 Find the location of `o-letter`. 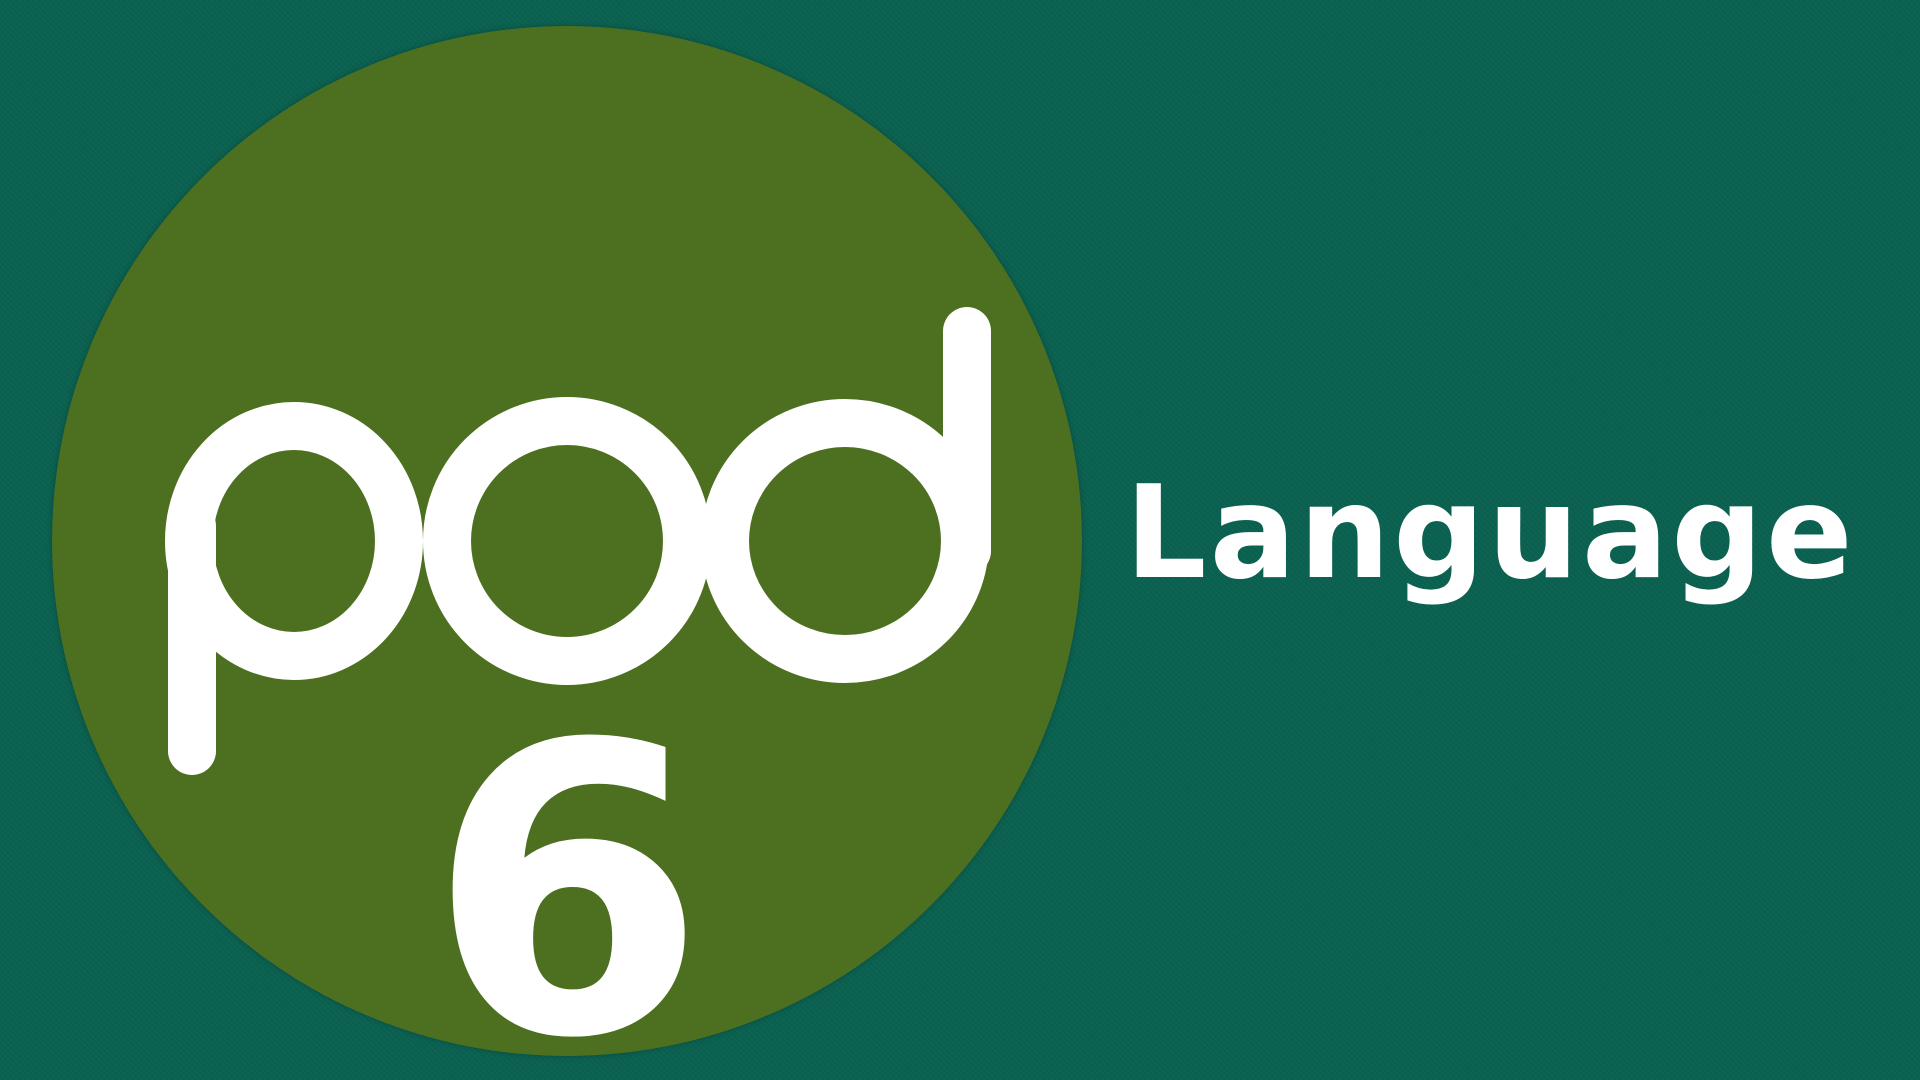

o-letter is located at coordinates (567, 541).